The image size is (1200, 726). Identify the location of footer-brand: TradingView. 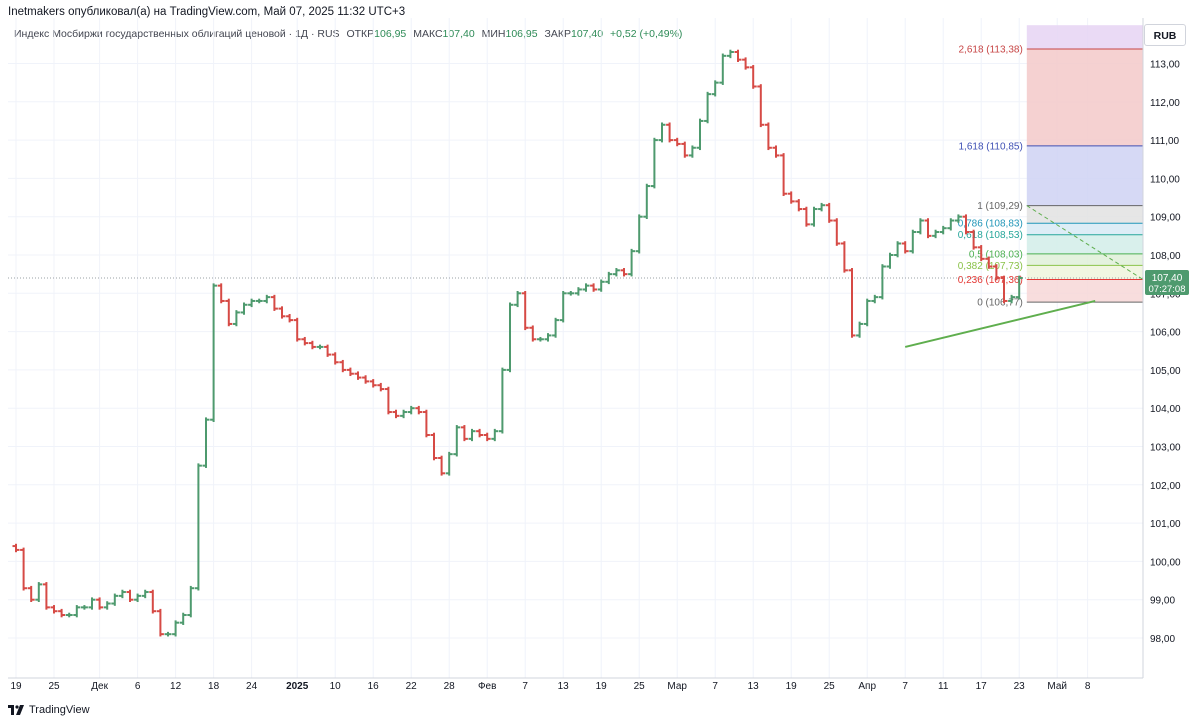
(59, 710).